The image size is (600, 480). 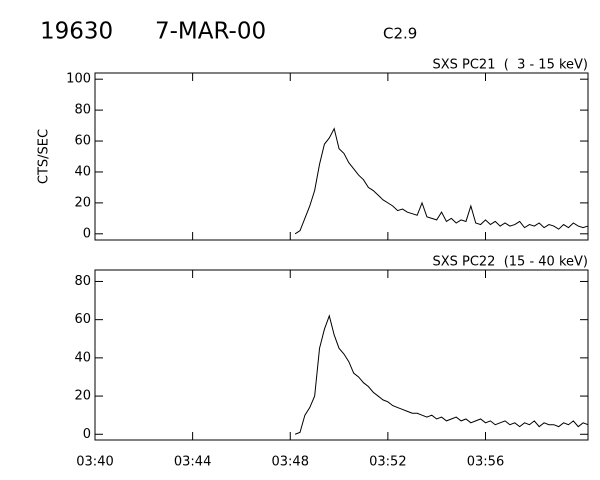 What do you see at coordinates (290, 462) in the screenshot?
I see `x-tick-label: 03:48` at bounding box center [290, 462].